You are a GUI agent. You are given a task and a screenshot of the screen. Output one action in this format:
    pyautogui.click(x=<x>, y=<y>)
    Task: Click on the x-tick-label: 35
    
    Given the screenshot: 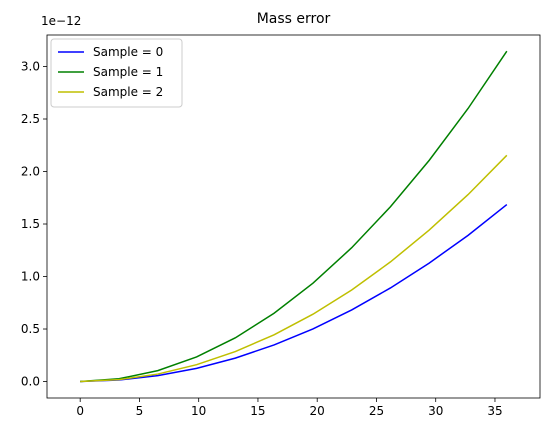 What is the action you would take?
    pyautogui.click(x=494, y=411)
    